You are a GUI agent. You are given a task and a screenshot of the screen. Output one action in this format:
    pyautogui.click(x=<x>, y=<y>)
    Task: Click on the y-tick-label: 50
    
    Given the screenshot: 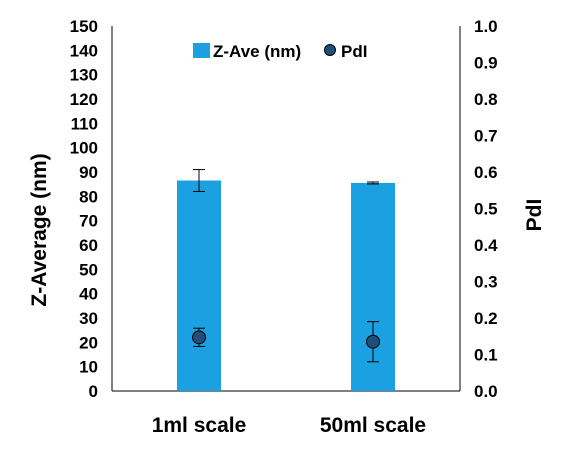 What is the action you would take?
    pyautogui.click(x=88, y=269)
    